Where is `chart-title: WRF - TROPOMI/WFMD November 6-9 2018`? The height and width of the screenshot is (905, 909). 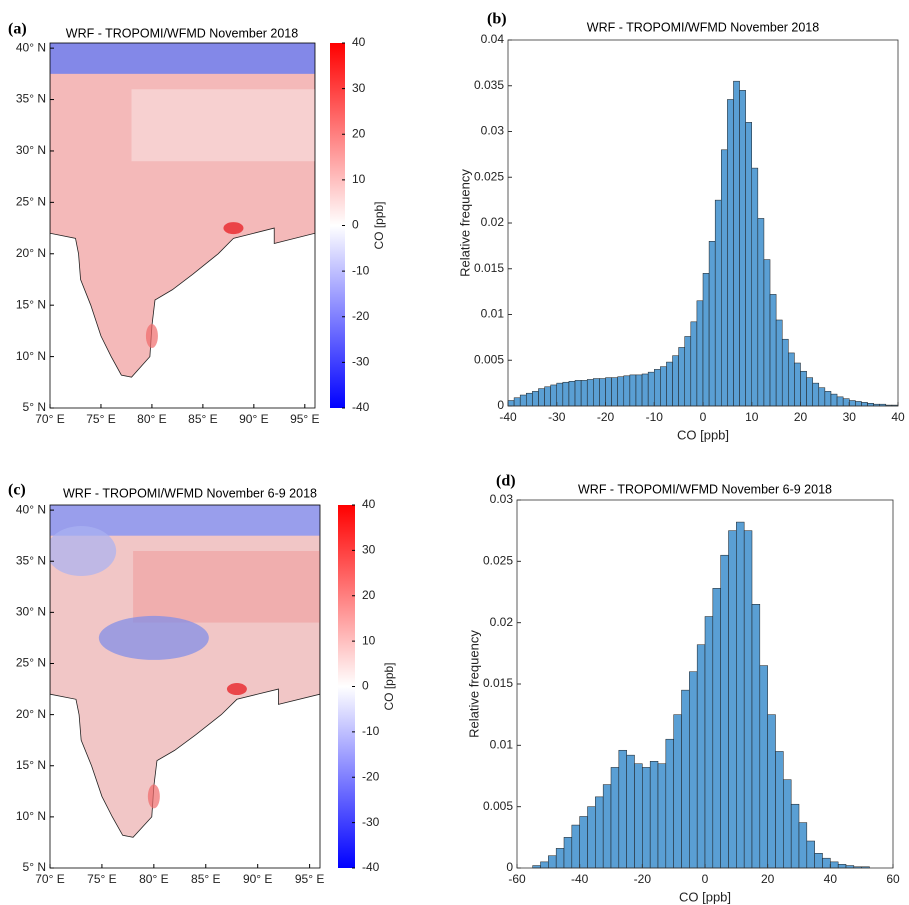
chart-title: WRF - TROPOMI/WFMD November 6-9 2018 is located at coordinates (190, 493).